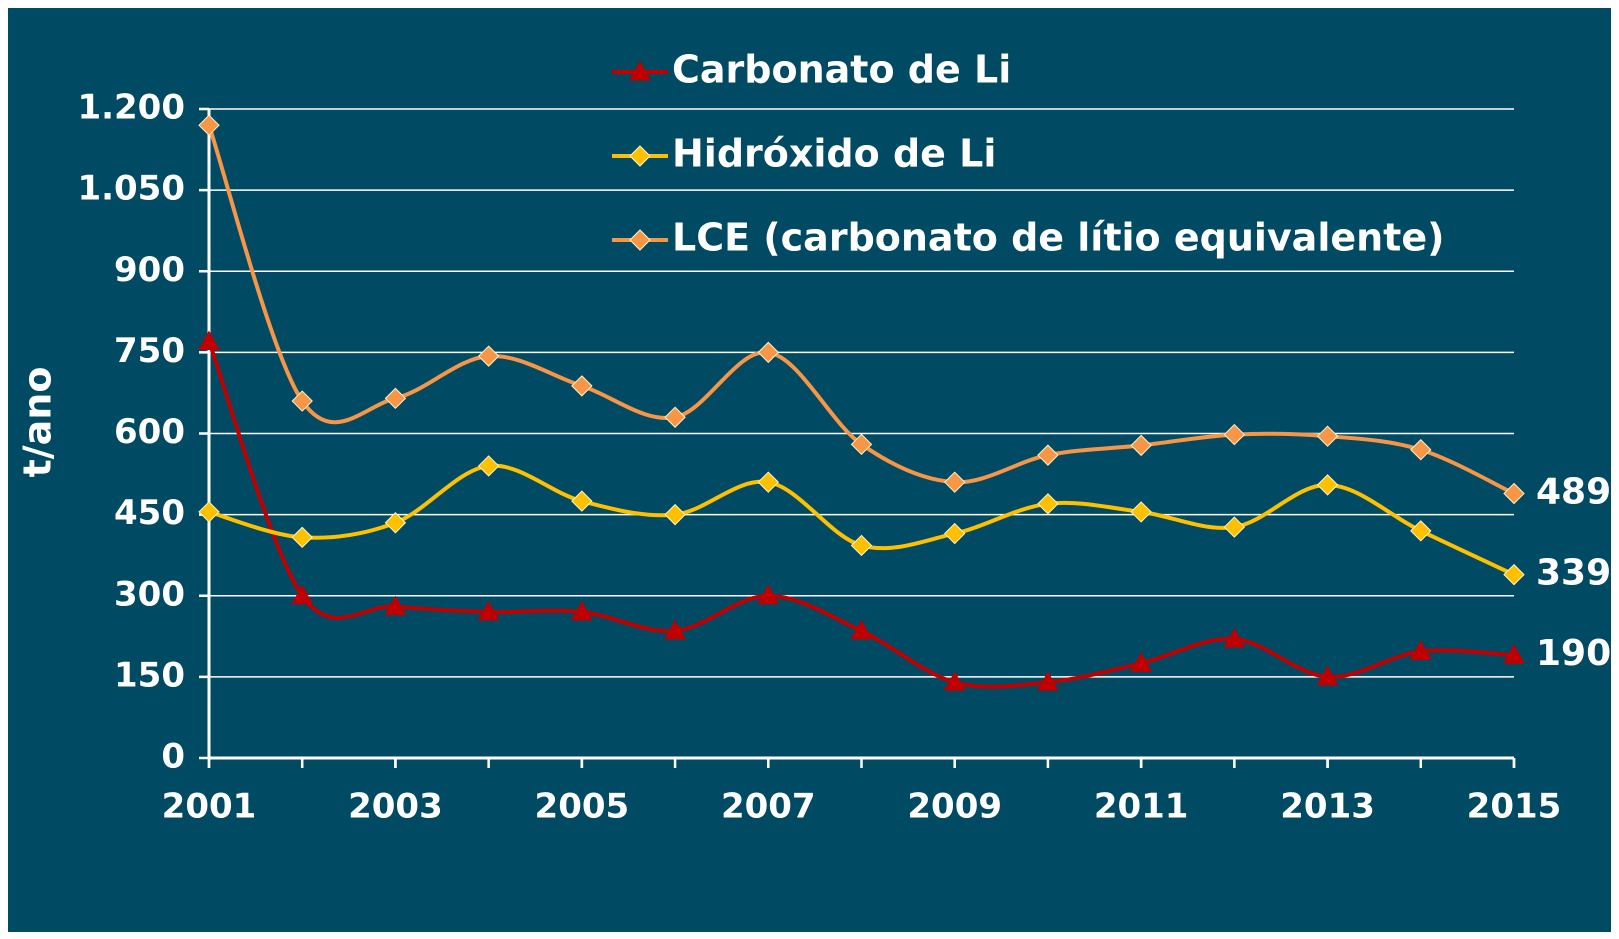 The width and height of the screenshot is (1619, 939). Describe the element at coordinates (1573, 573) in the screenshot. I see `end-label: 339` at that location.